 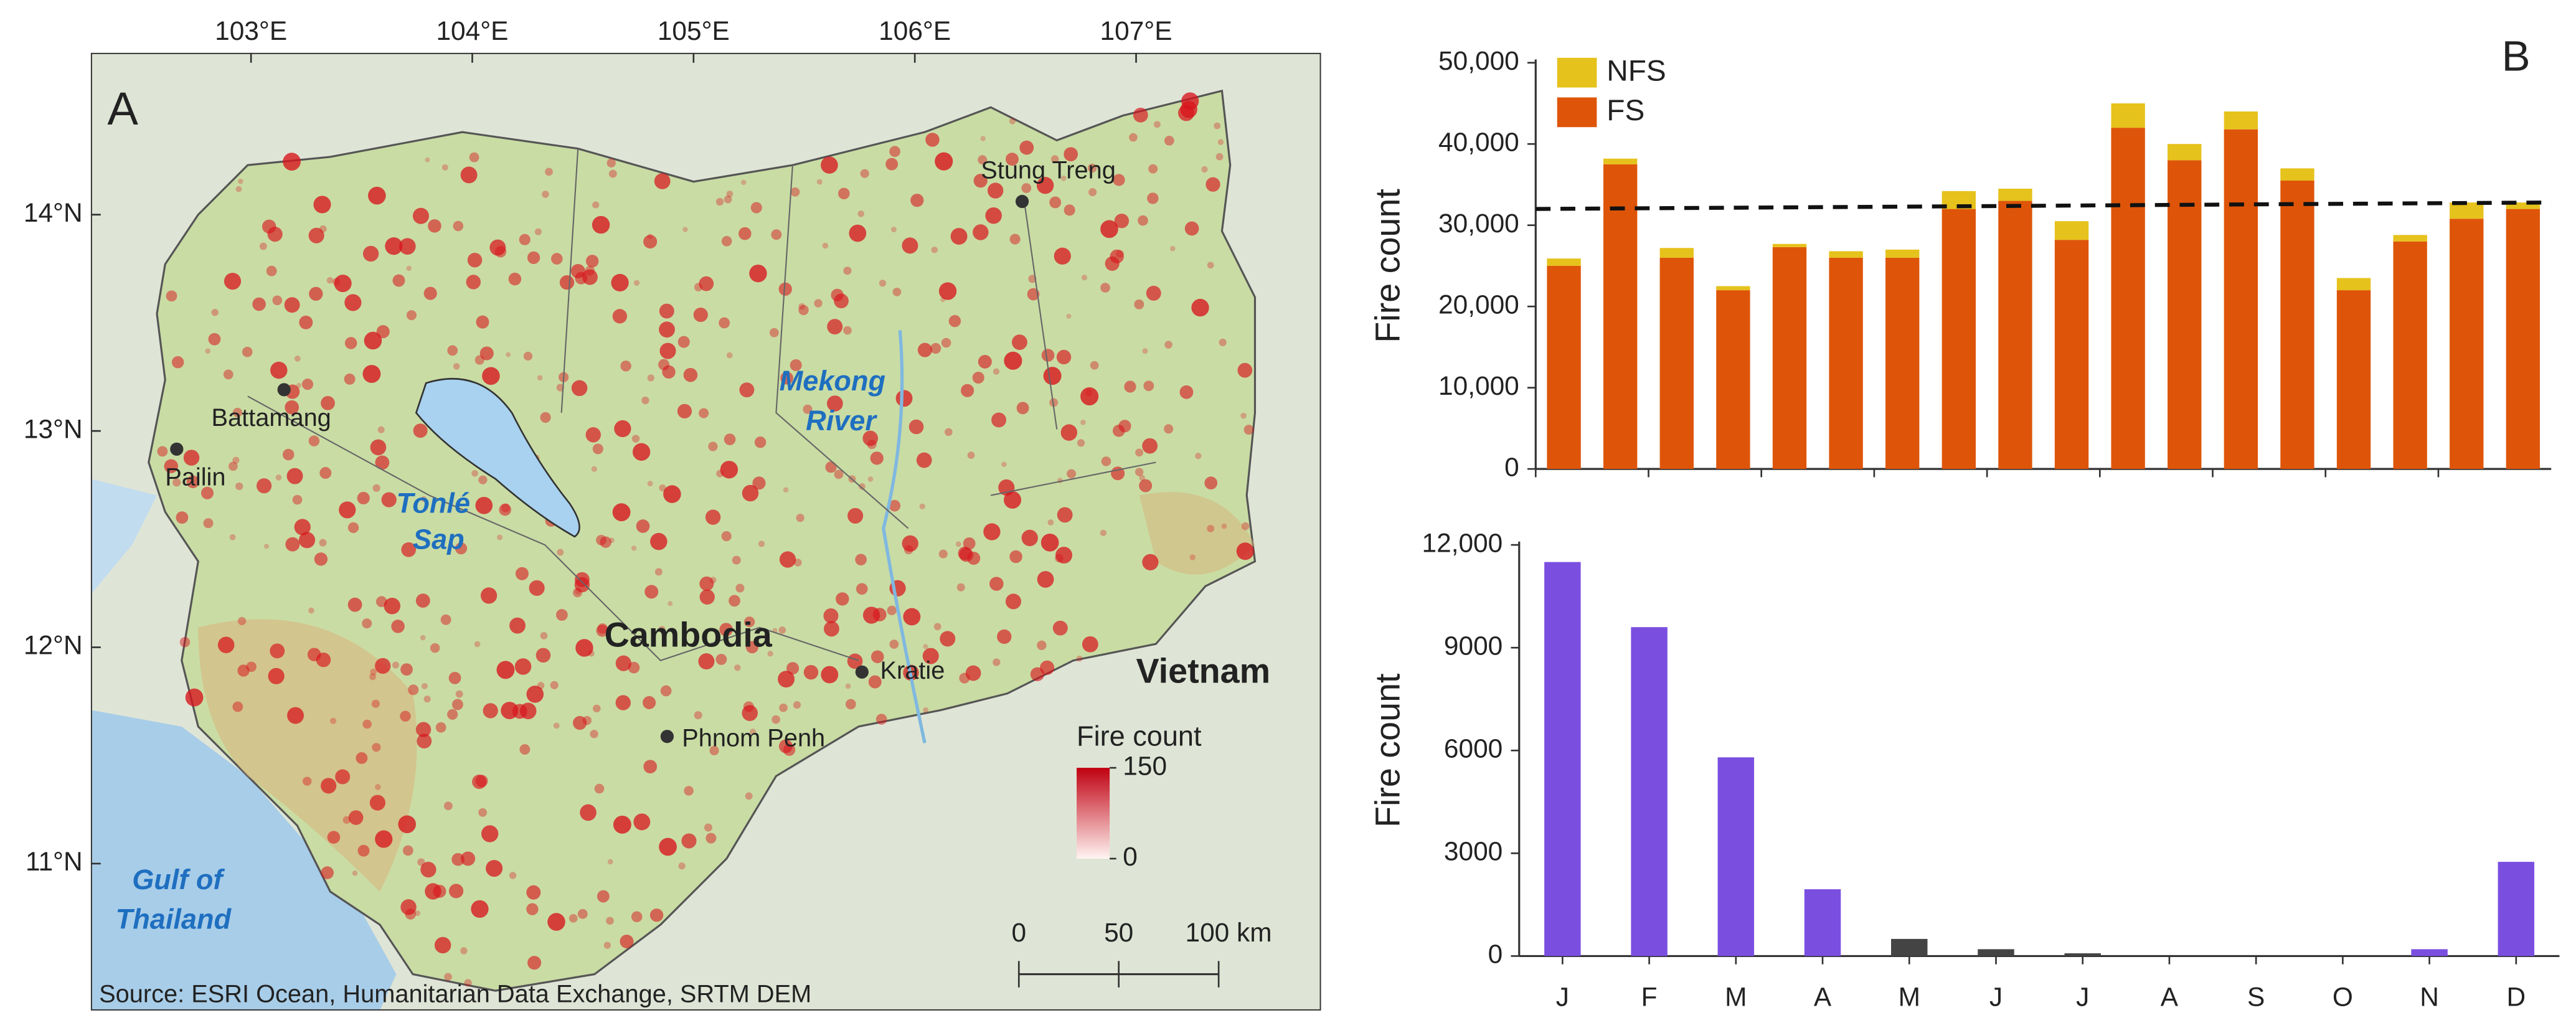 What do you see at coordinates (1203, 671) in the screenshot?
I see `country-label: Vietnam` at bounding box center [1203, 671].